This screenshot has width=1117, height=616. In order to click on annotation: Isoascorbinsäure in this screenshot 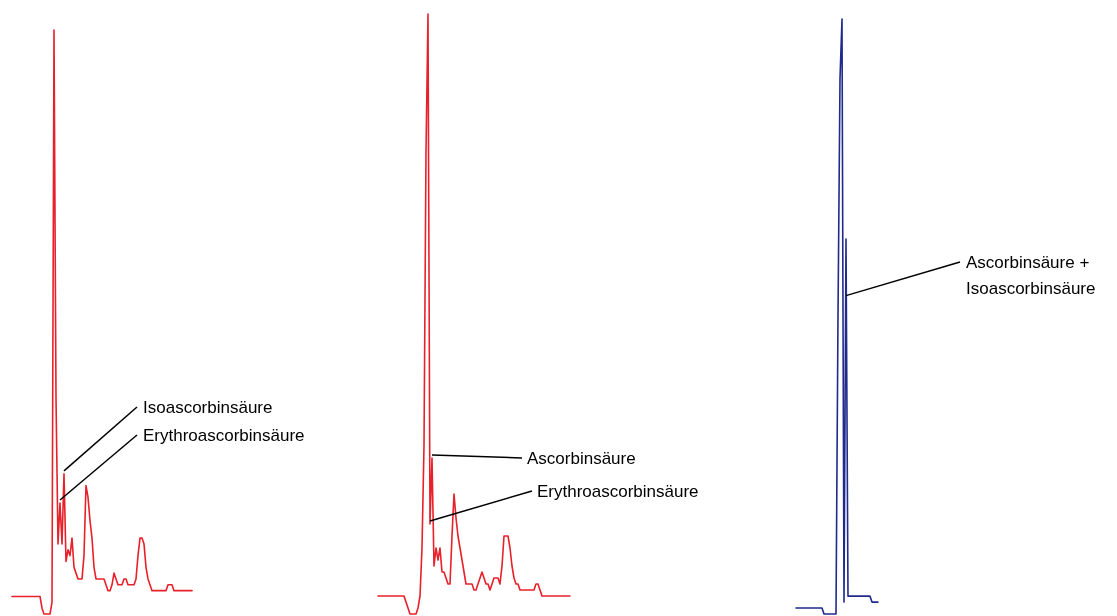, I will do `click(208, 407)`.